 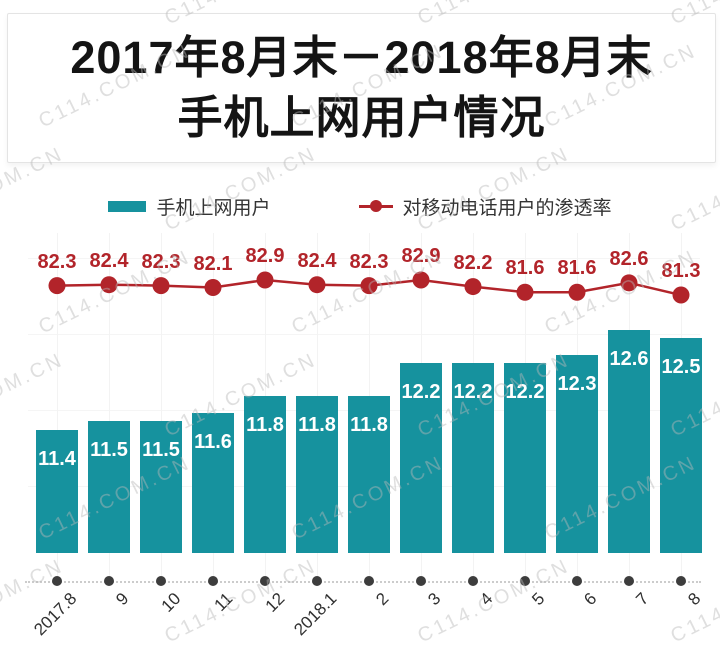 I want to click on bar-series-swatch, so click(x=127, y=206).